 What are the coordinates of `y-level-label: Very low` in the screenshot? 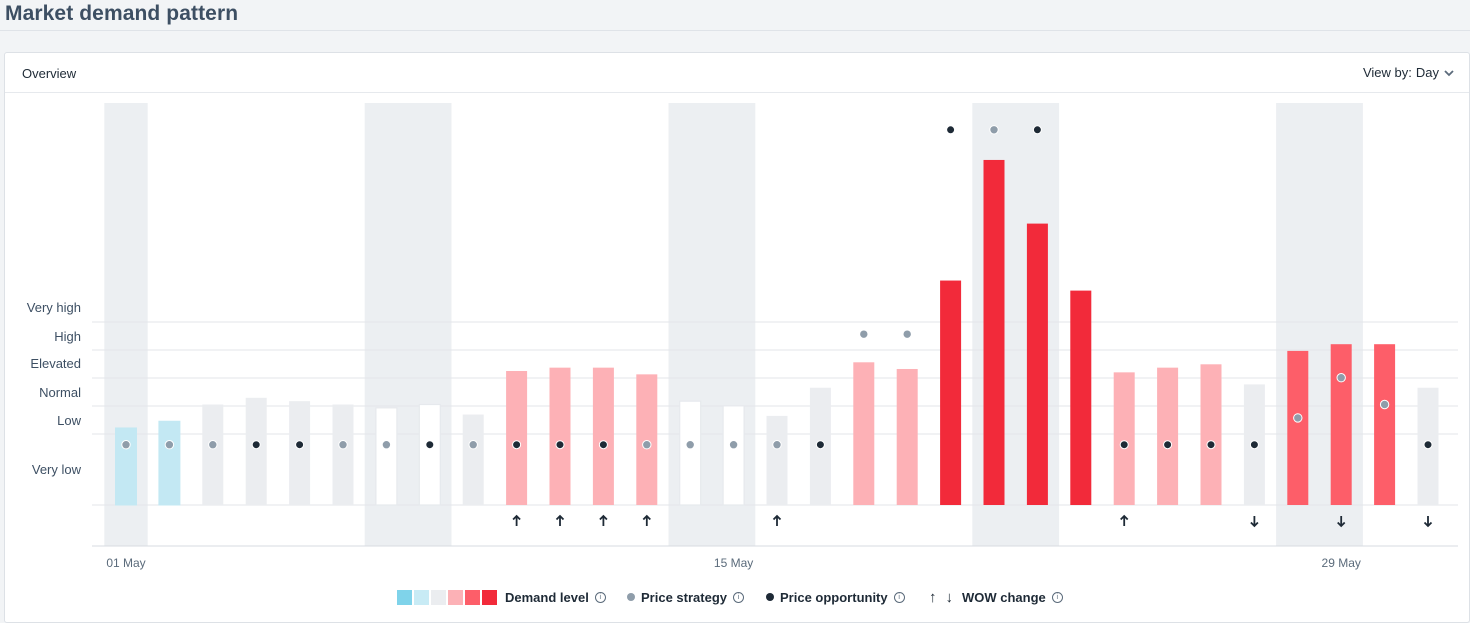 It's located at (57, 469).